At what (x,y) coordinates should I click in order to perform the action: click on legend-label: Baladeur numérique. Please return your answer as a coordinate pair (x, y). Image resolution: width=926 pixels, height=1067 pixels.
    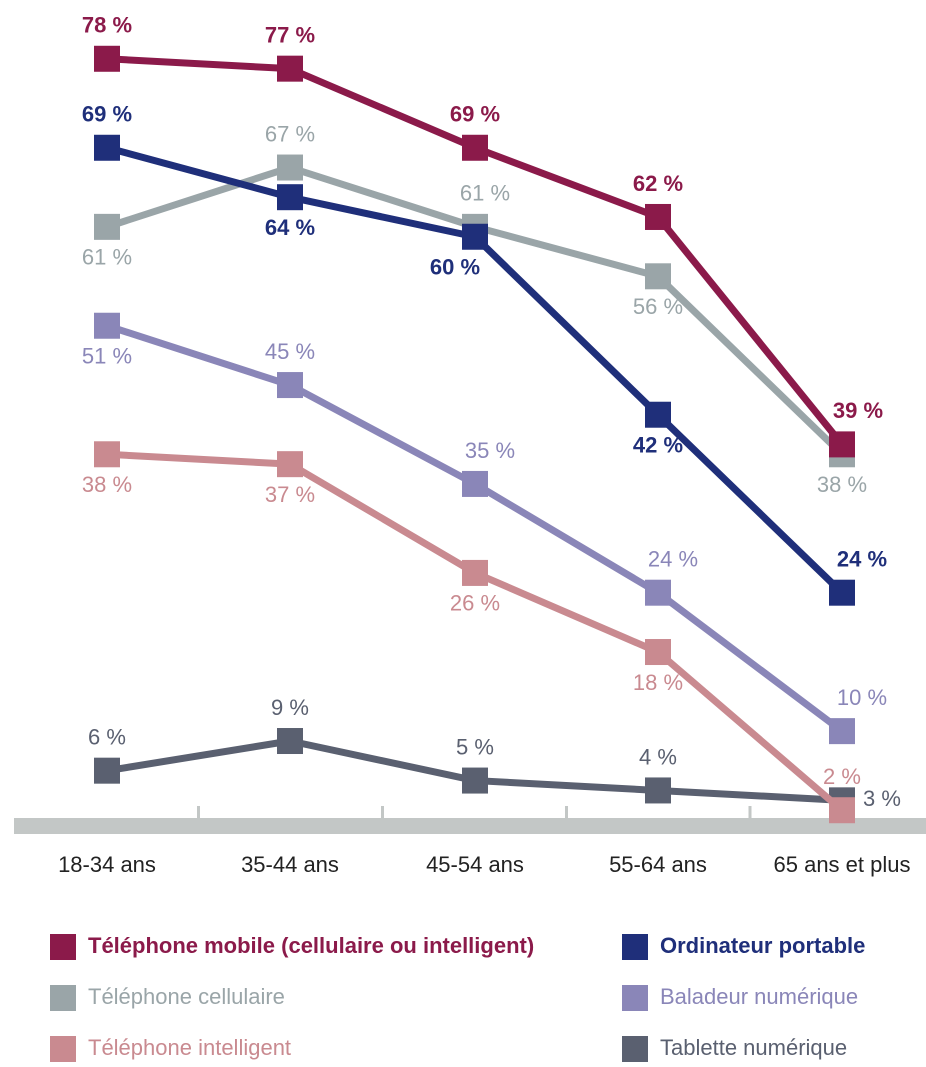
    Looking at the image, I should click on (759, 996).